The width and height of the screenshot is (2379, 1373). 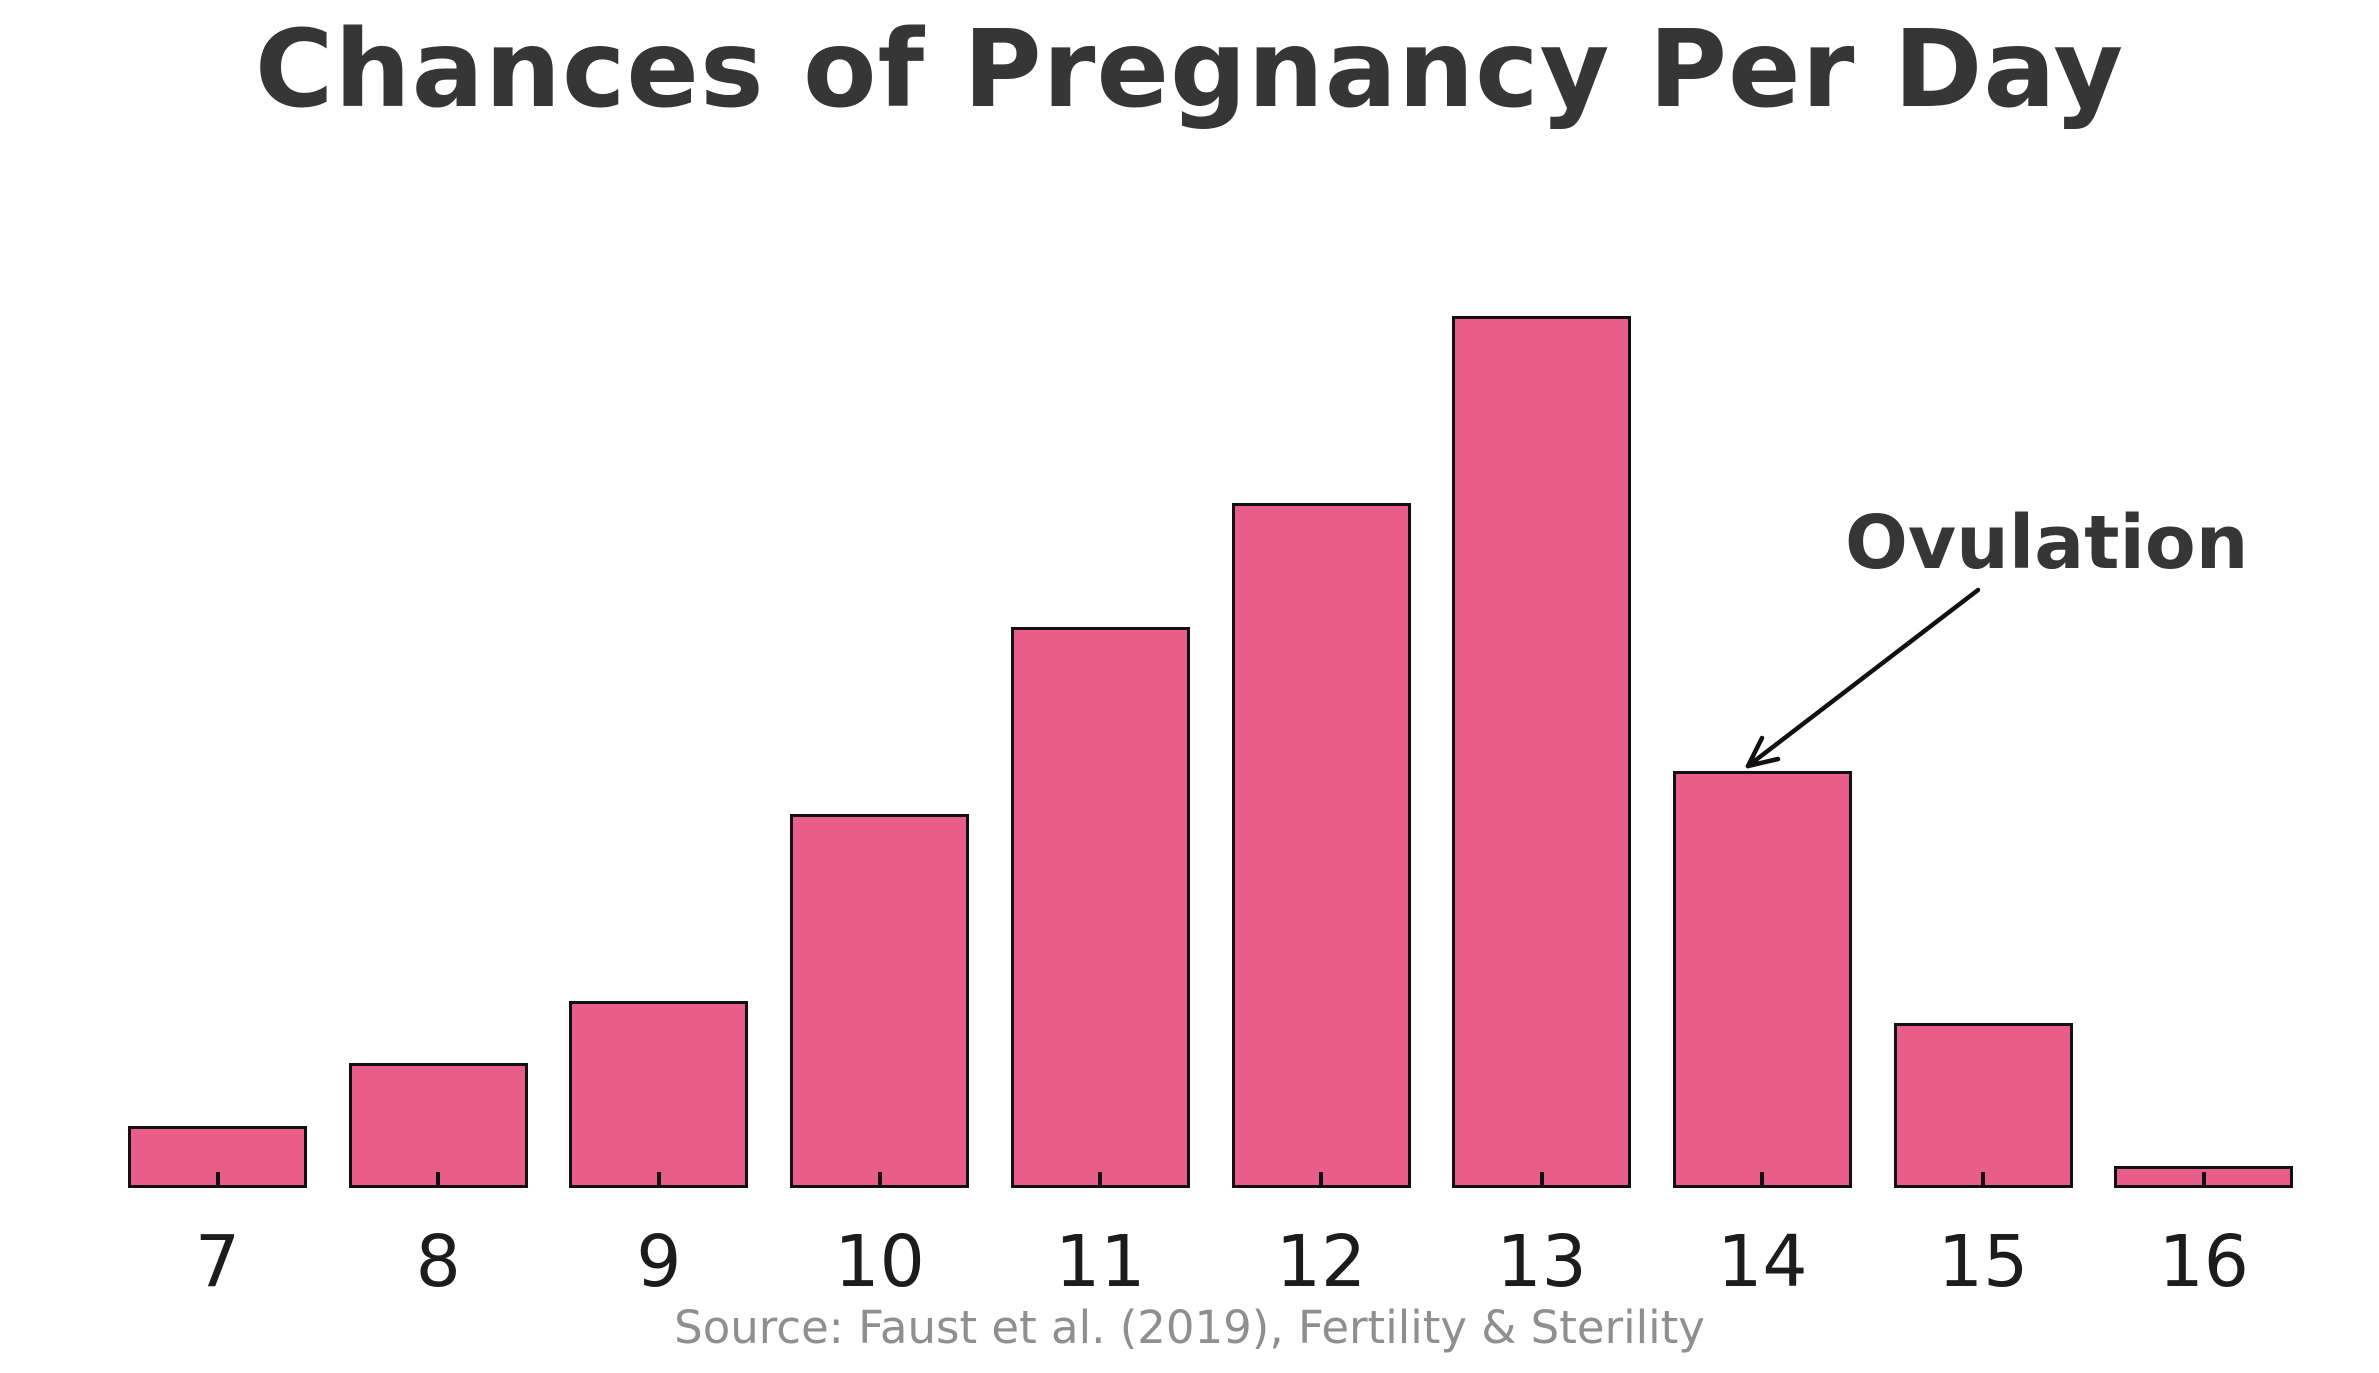 What do you see at coordinates (1321, 1261) in the screenshot?
I see `x-tick-label-12: 12` at bounding box center [1321, 1261].